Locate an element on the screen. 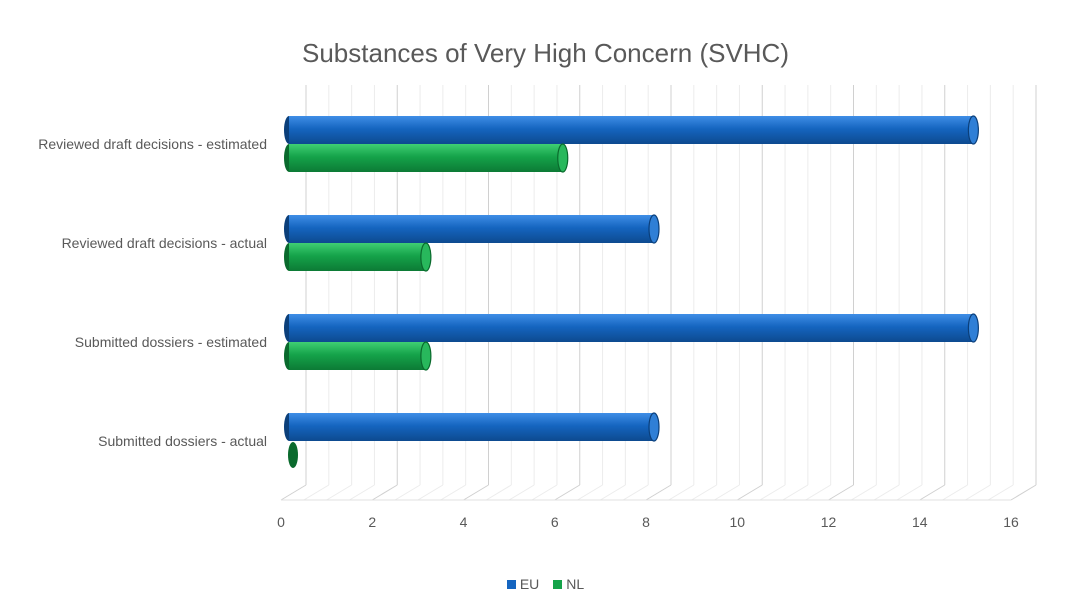 The height and width of the screenshot is (610, 1091). y-category-label: Reviewed draft decisions - actual is located at coordinates (164, 243).